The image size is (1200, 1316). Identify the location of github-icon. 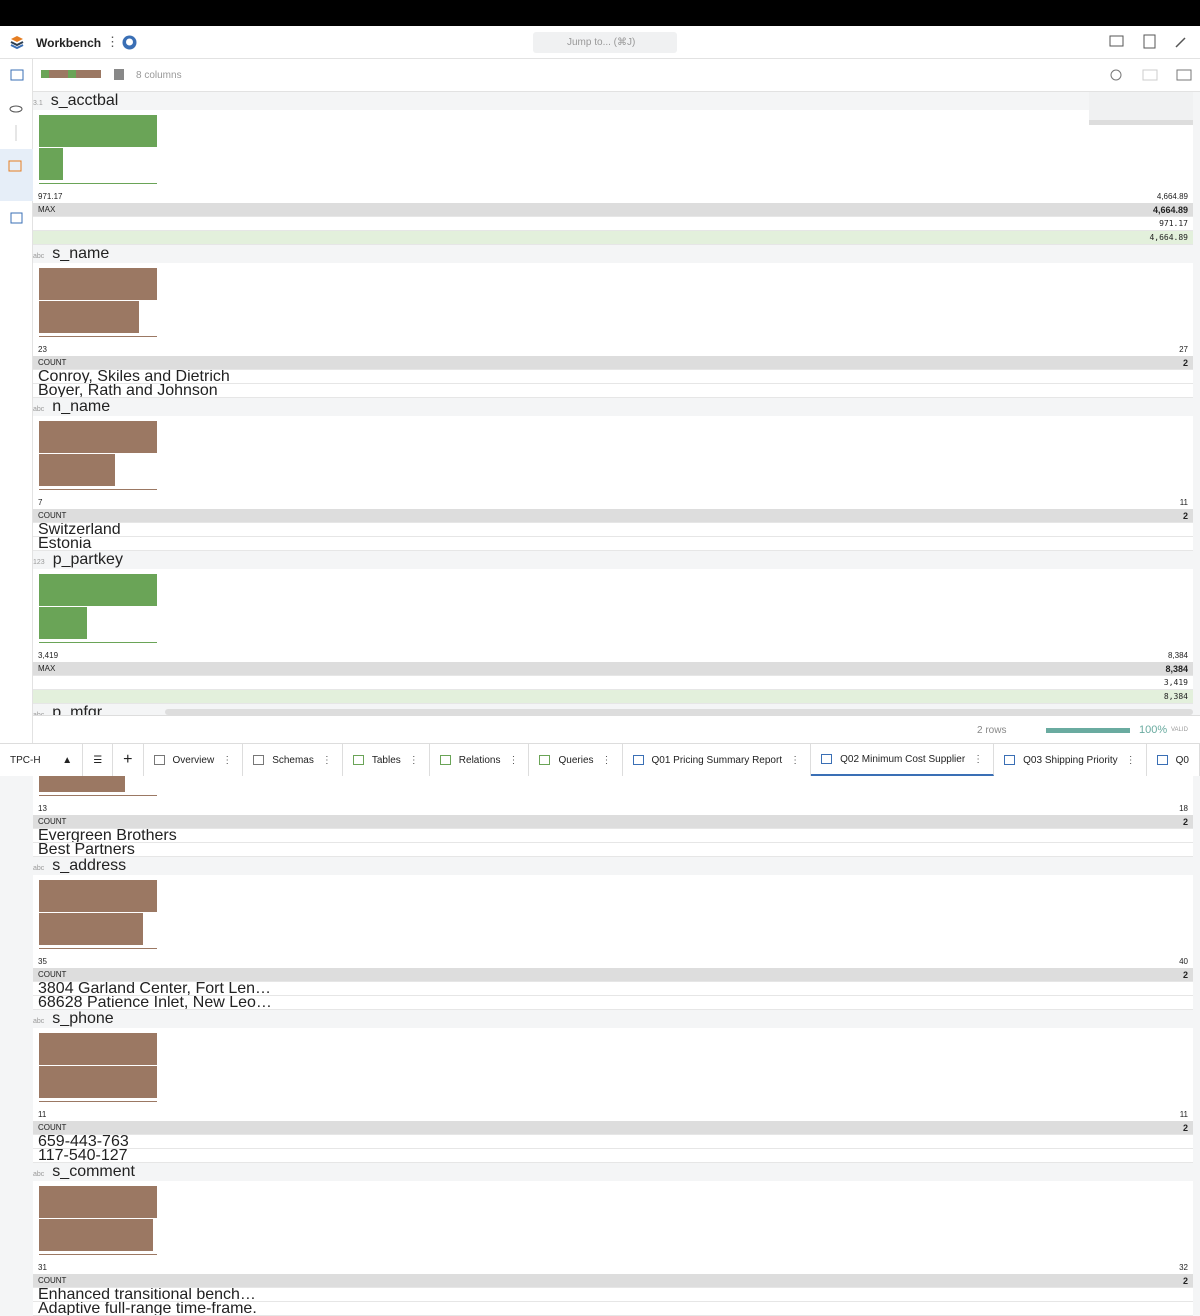
(129, 42).